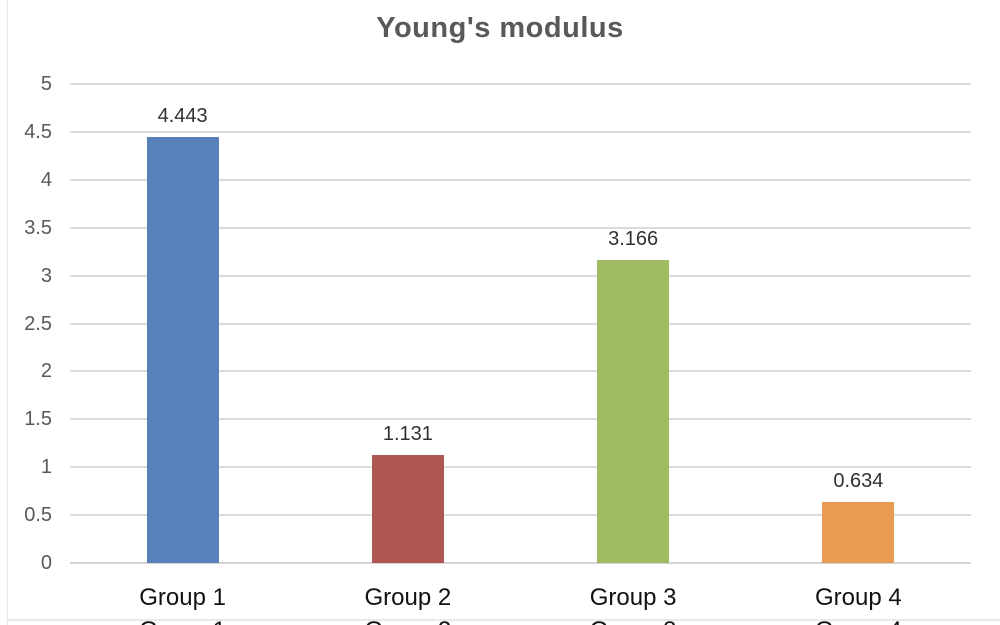 Image resolution: width=1000 pixels, height=625 pixels. Describe the element at coordinates (46, 371) in the screenshot. I see `y-axis-tick-label: 2` at that location.